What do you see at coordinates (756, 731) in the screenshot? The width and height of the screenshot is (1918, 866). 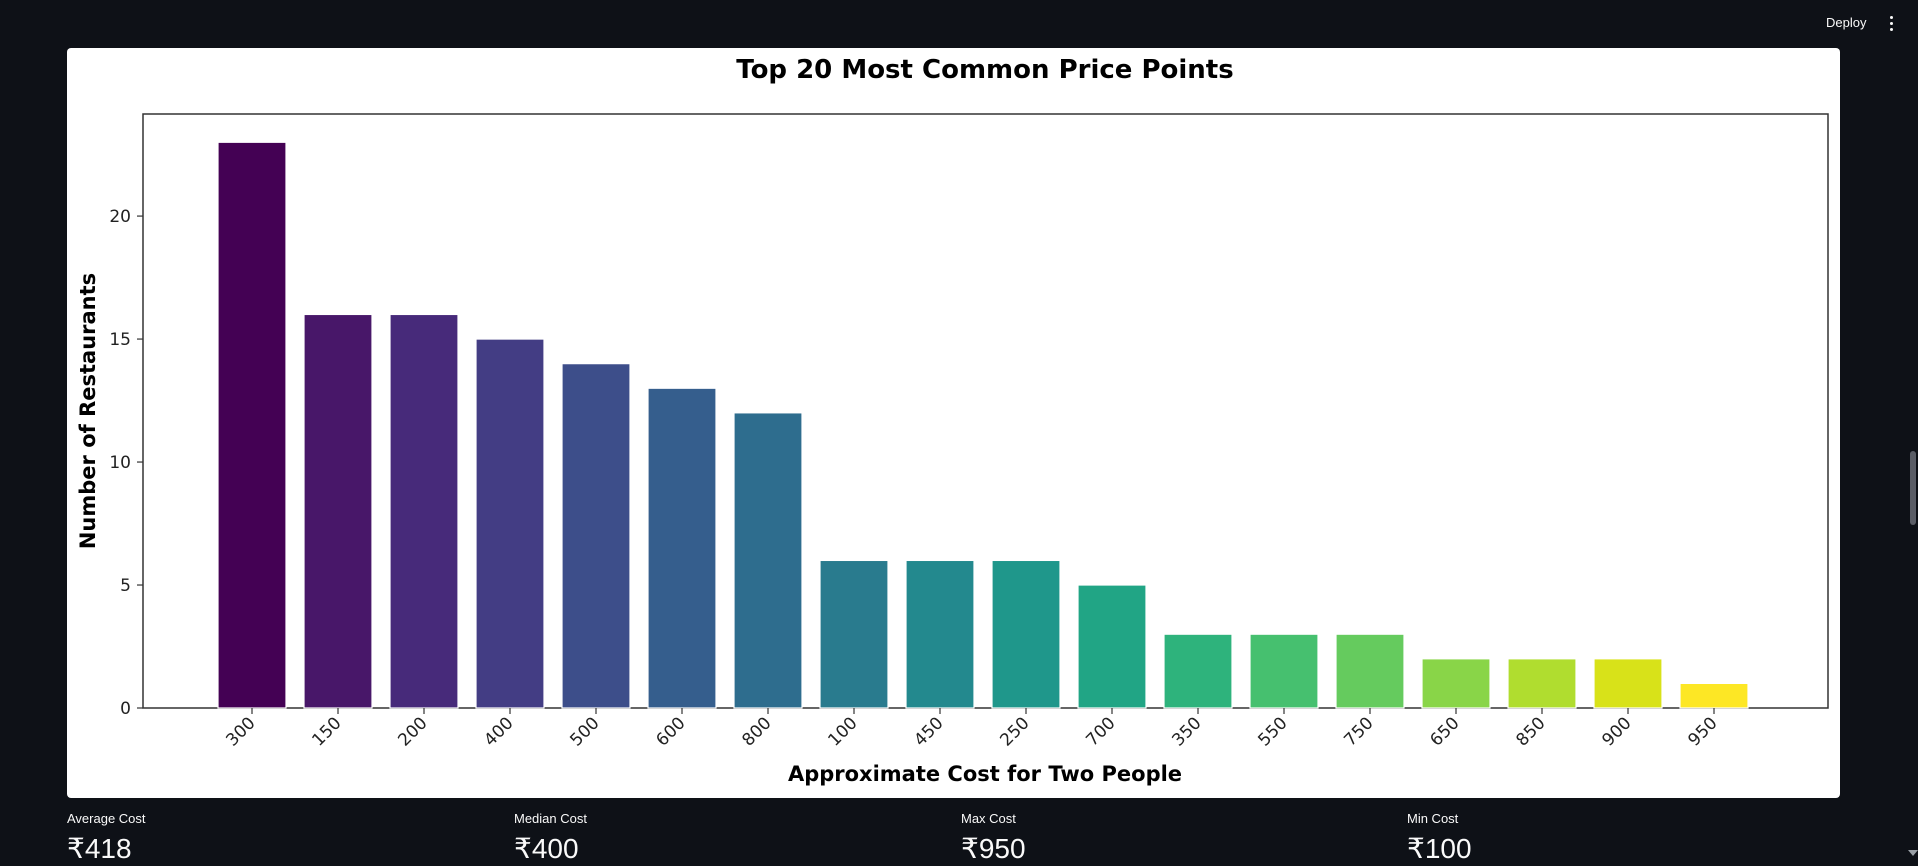 I see `x-tick-label: 800` at bounding box center [756, 731].